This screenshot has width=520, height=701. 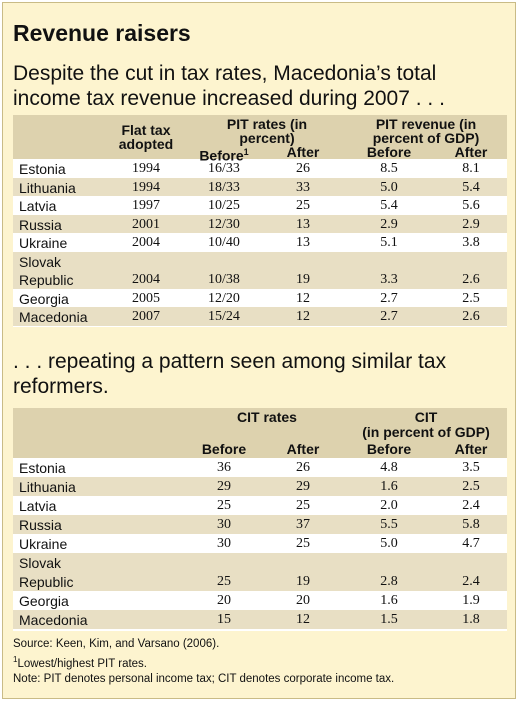 What do you see at coordinates (389, 581) in the screenshot?
I see `cit-revenue-before: 2.8` at bounding box center [389, 581].